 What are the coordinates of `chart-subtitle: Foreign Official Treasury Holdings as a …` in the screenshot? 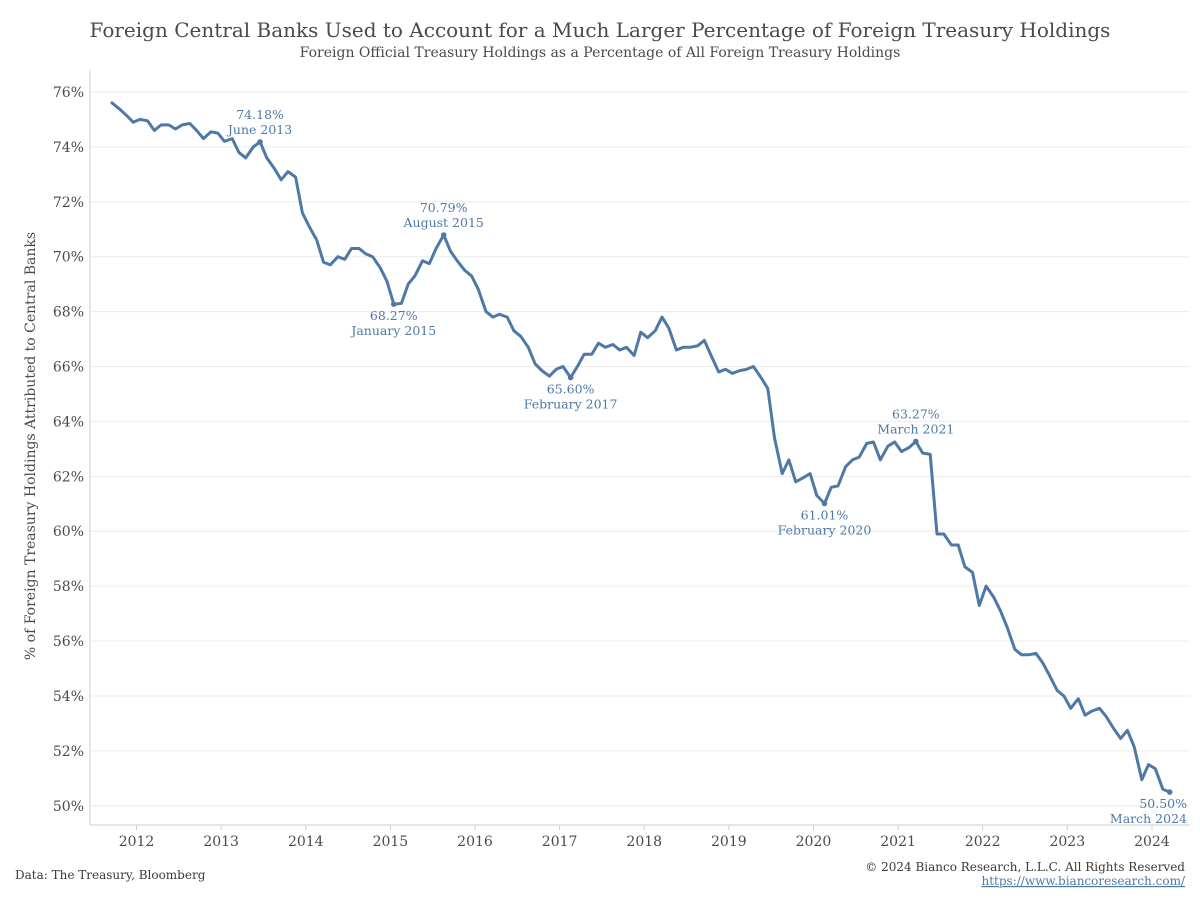 It's located at (600, 53).